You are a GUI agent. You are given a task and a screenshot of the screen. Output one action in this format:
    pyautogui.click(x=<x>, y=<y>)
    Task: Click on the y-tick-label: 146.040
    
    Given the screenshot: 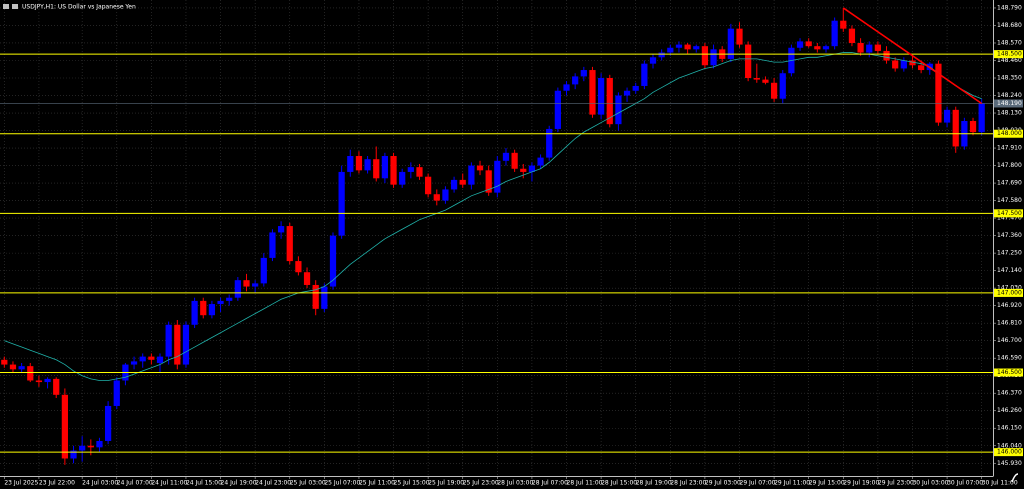 What is the action you would take?
    pyautogui.click(x=1009, y=445)
    